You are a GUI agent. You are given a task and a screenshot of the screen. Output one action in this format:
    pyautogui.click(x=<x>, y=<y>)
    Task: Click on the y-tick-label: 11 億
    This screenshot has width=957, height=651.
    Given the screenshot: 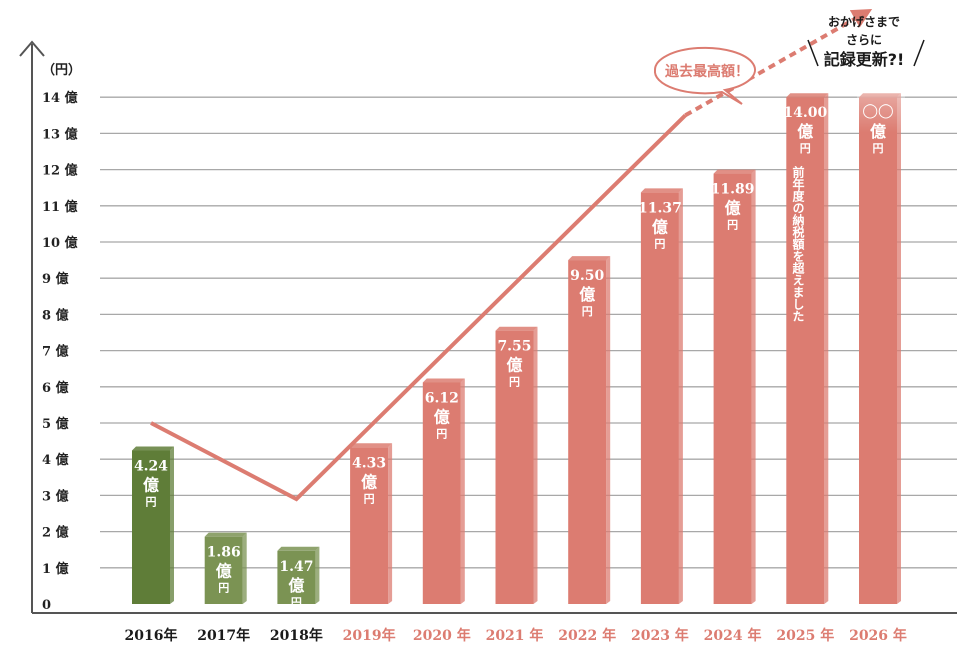 What is the action you would take?
    pyautogui.click(x=60, y=207)
    